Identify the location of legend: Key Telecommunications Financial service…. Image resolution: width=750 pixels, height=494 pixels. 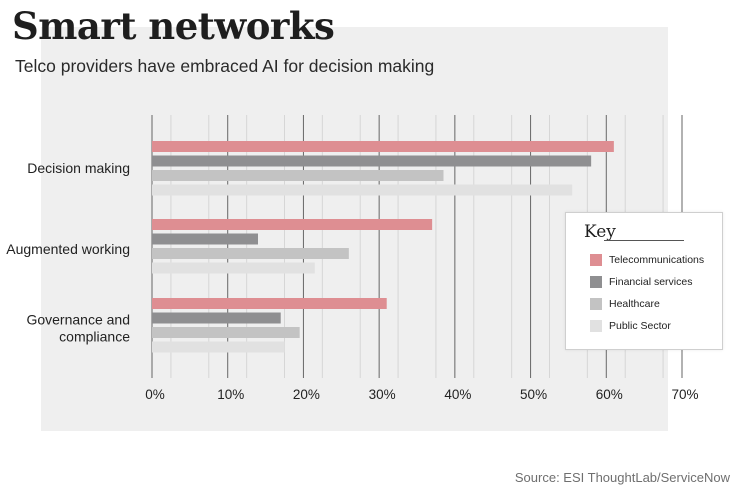
(644, 281).